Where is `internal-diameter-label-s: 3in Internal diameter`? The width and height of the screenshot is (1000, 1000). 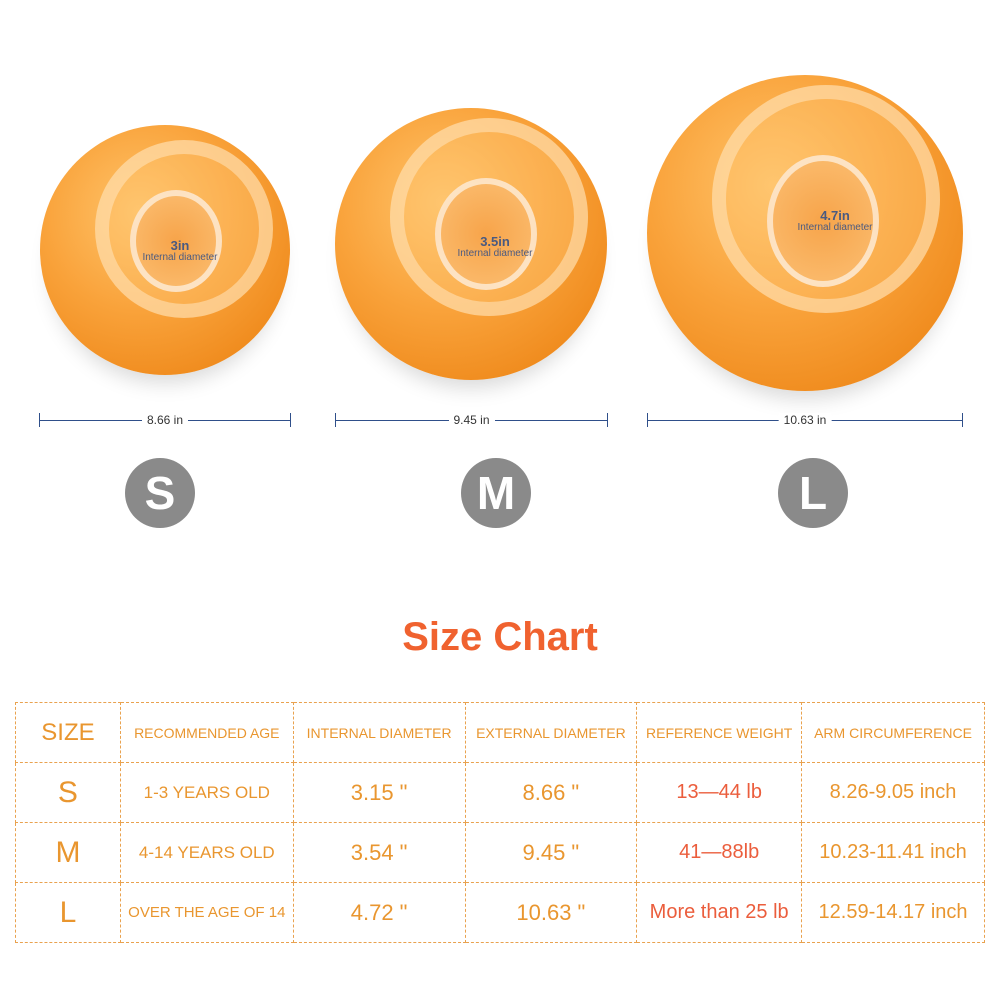 internal-diameter-label-s: 3in Internal diameter is located at coordinates (180, 250).